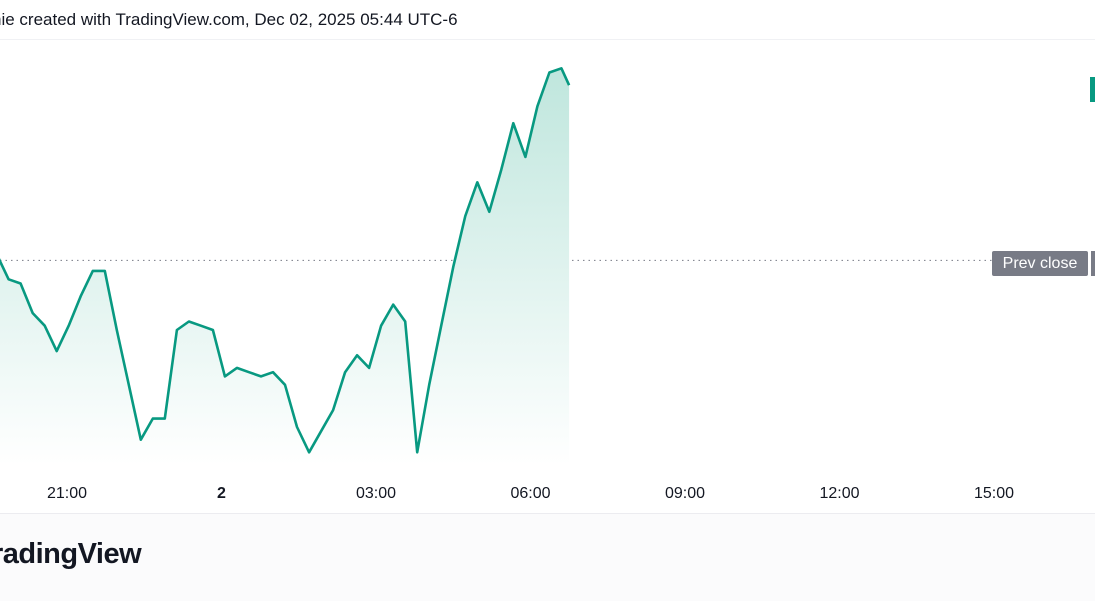 This screenshot has width=1095, height=601. I want to click on x-tick-label: 15:00, so click(994, 493).